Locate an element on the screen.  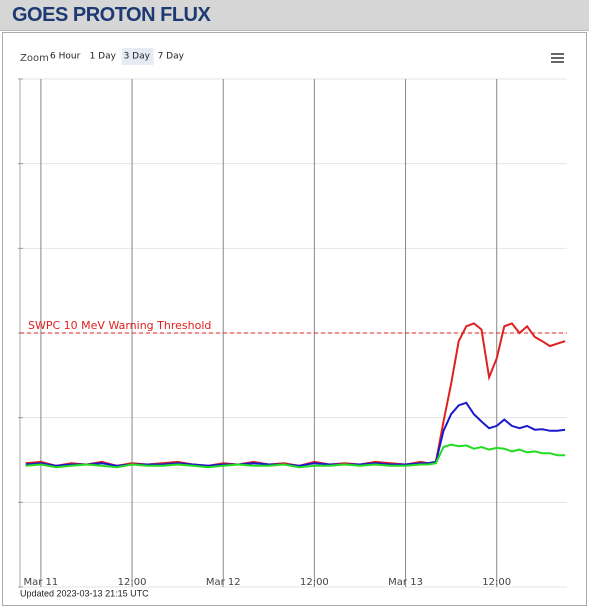
x-tick-label: Mar 13 is located at coordinates (405, 582).